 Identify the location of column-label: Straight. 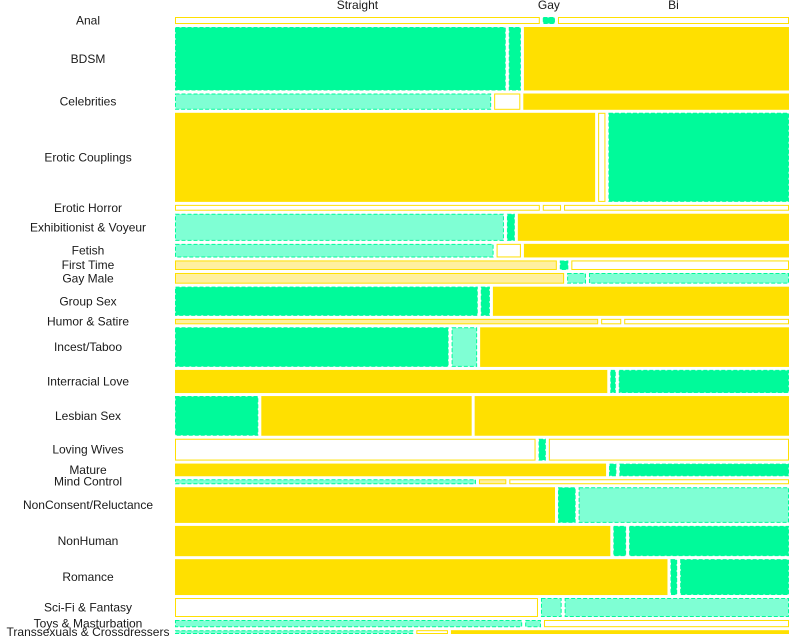
(358, 6).